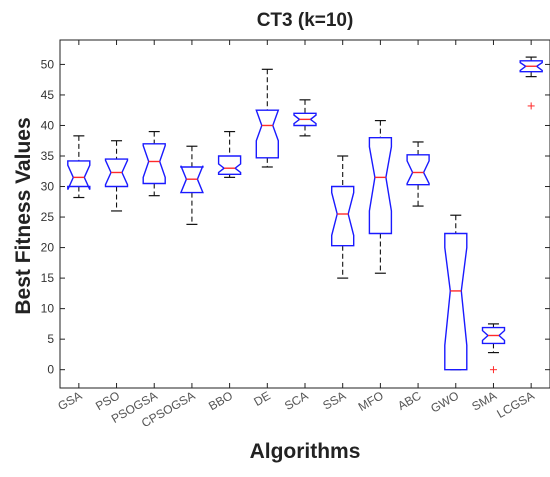 The image size is (550, 477). I want to click on box-psogsa, so click(154, 163).